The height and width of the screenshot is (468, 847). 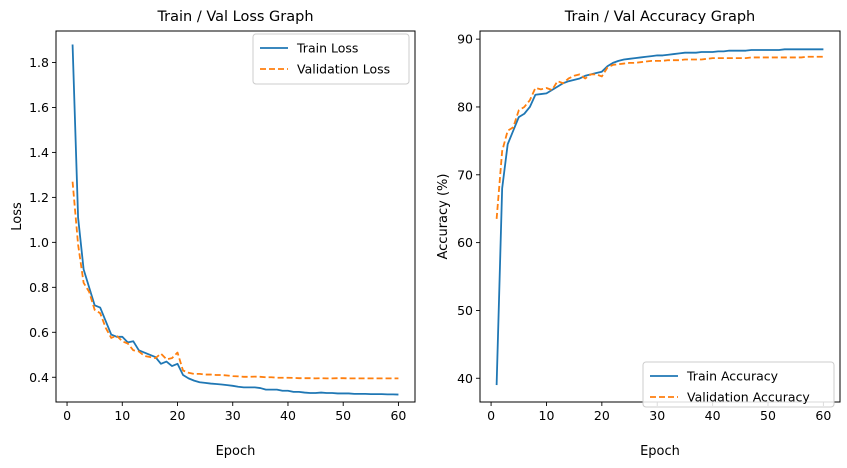 What do you see at coordinates (659, 137) in the screenshot?
I see `acc-series-validation-line` at bounding box center [659, 137].